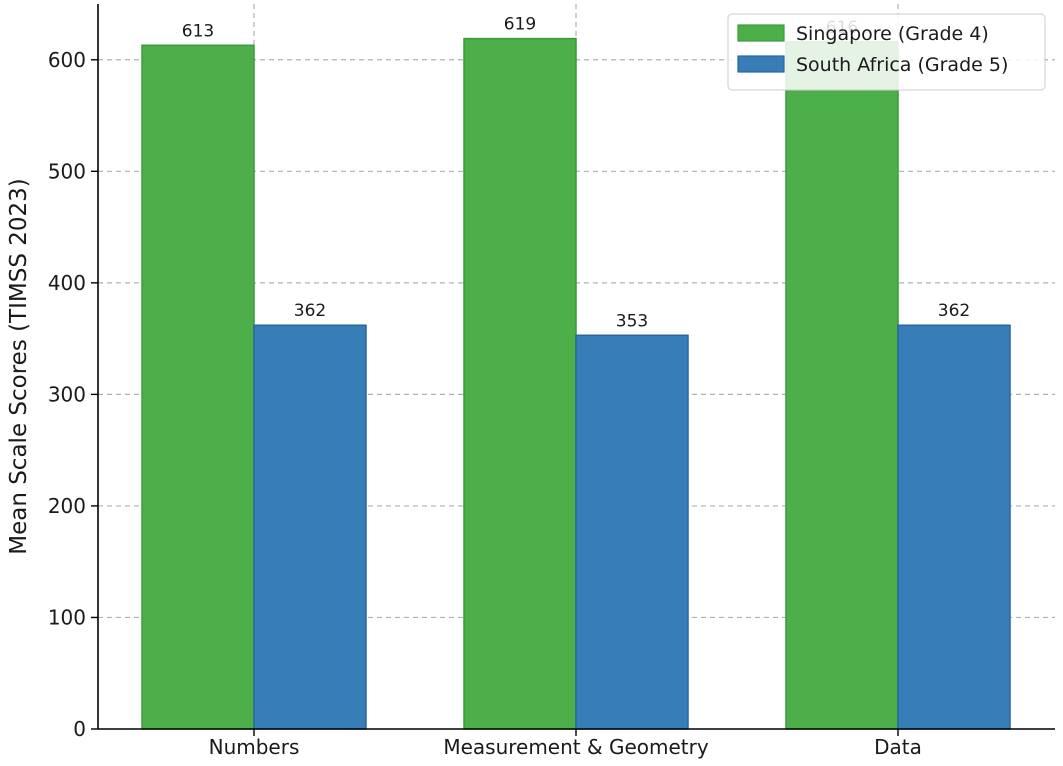 This screenshot has height=766, width=1063. Describe the element at coordinates (902, 65) in the screenshot. I see `legend-label: South Africa (Grade 5)` at that location.